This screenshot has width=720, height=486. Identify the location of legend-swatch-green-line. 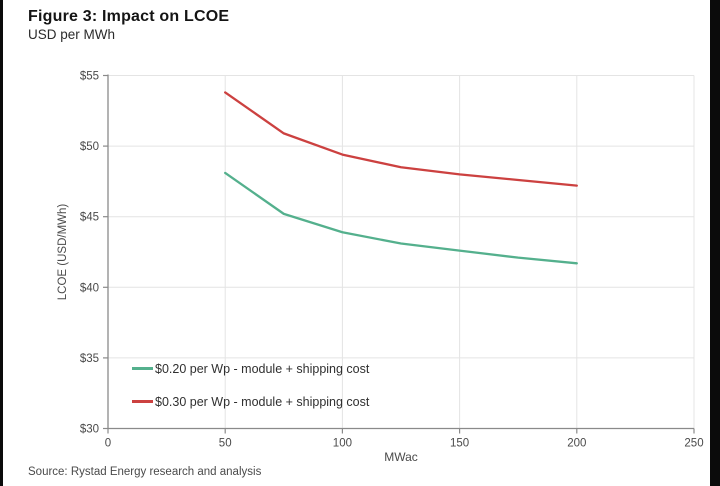
(142, 368).